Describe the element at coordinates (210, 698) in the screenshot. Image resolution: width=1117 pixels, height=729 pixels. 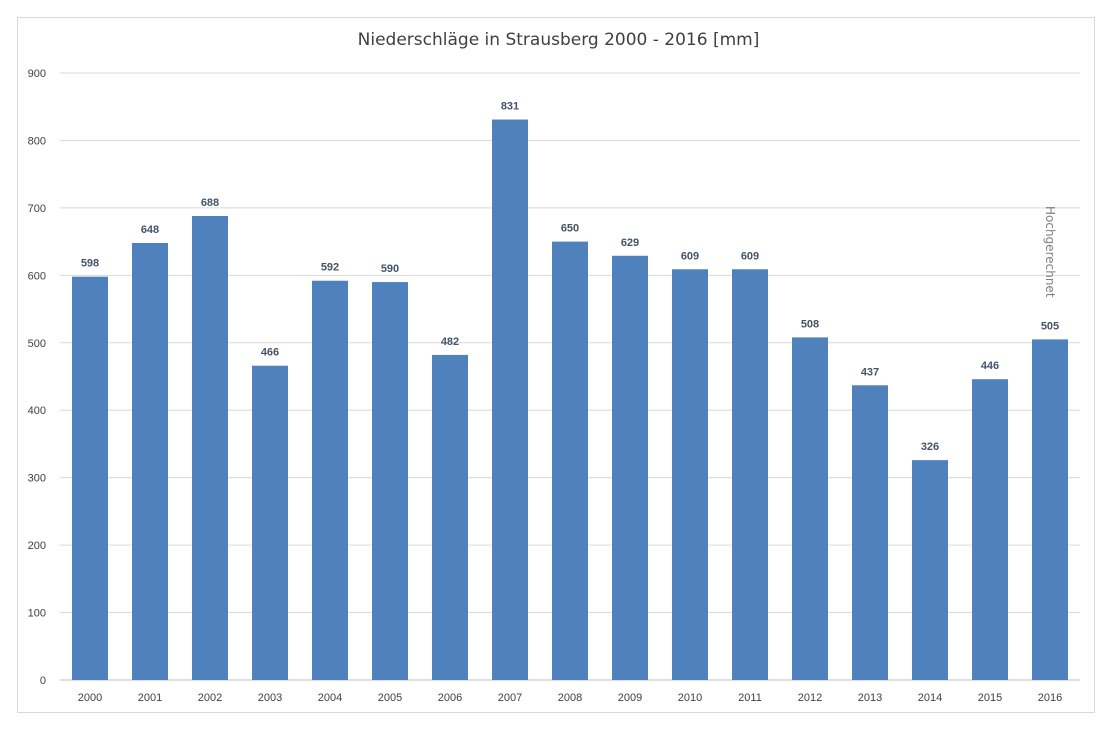
I see `x-tick-label: 2002` at that location.